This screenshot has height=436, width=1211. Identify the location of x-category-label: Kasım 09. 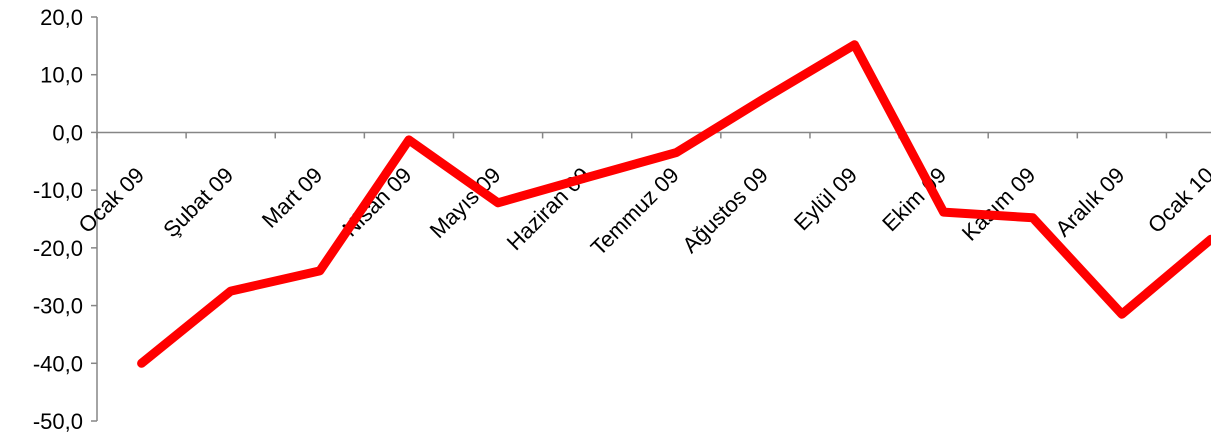
(998, 203).